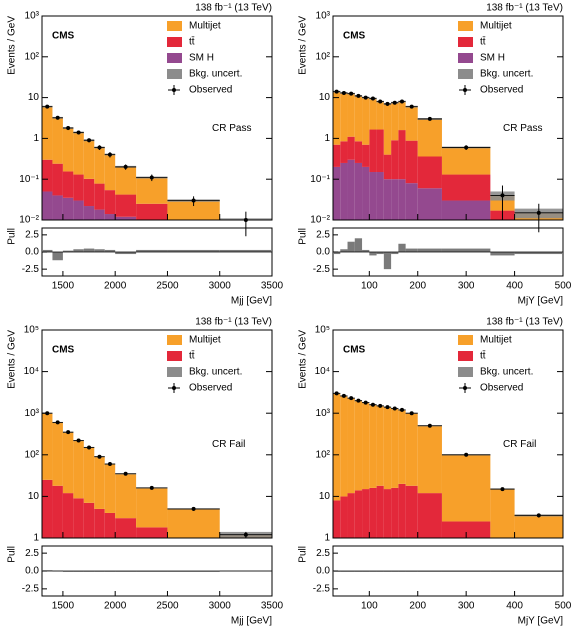 Image resolution: width=580 pixels, height=632 pixels. Describe the element at coordinates (174, 388) in the screenshot. I see `legend-marker` at that location.